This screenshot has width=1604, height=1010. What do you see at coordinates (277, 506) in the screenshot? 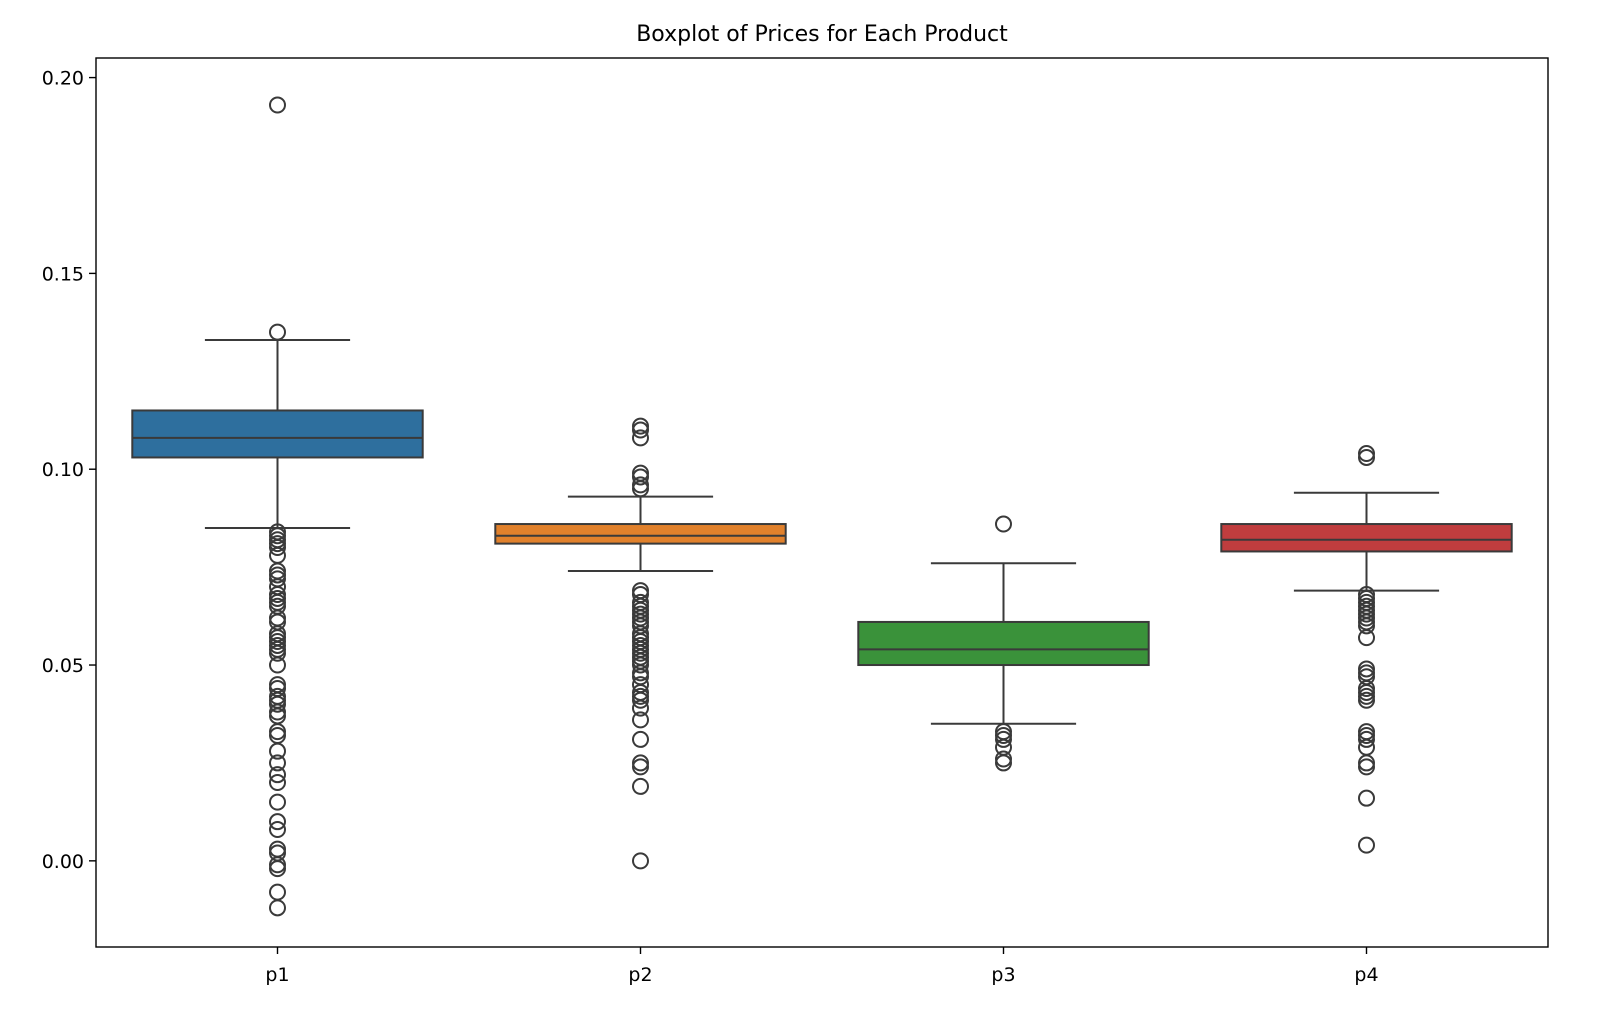
I see `box-p1` at bounding box center [277, 506].